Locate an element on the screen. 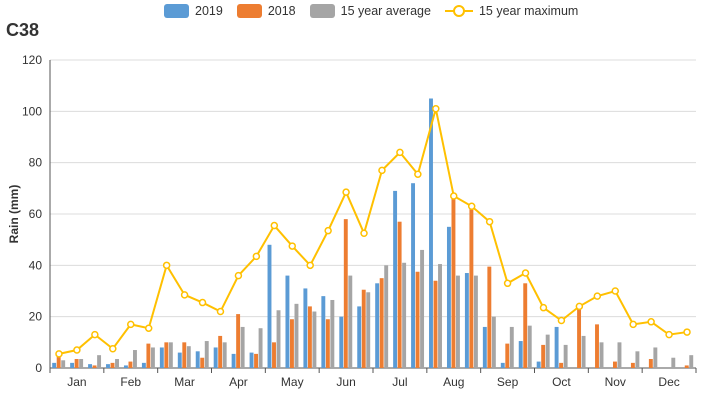 The width and height of the screenshot is (726, 400). legend-item-15-year-average: 15 year average is located at coordinates (370, 11).